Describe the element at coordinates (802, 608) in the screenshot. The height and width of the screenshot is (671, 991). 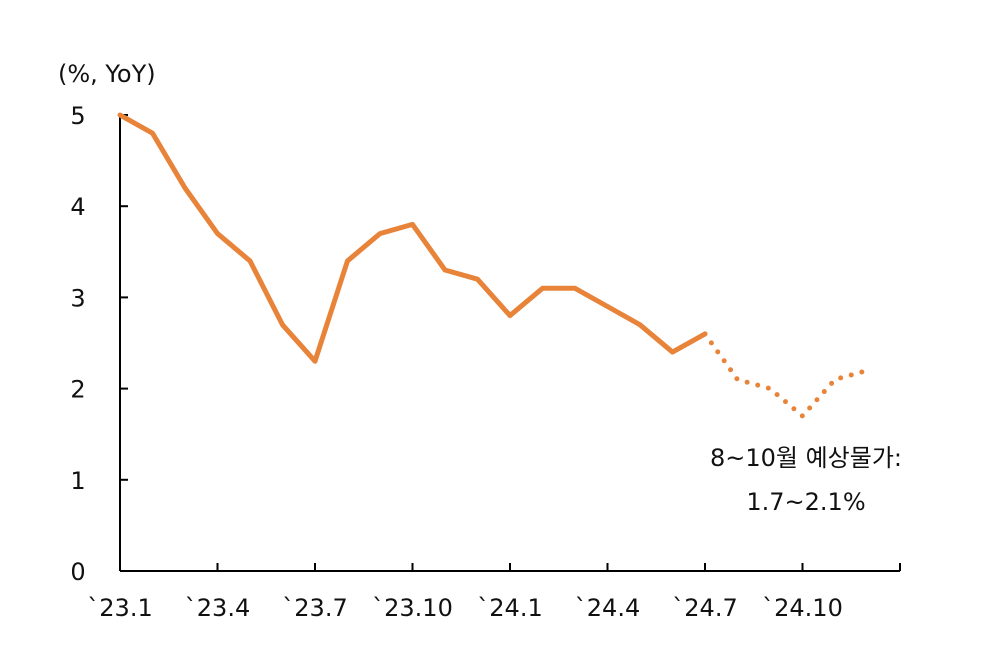
I see `x-tick-label: `24.10` at that location.